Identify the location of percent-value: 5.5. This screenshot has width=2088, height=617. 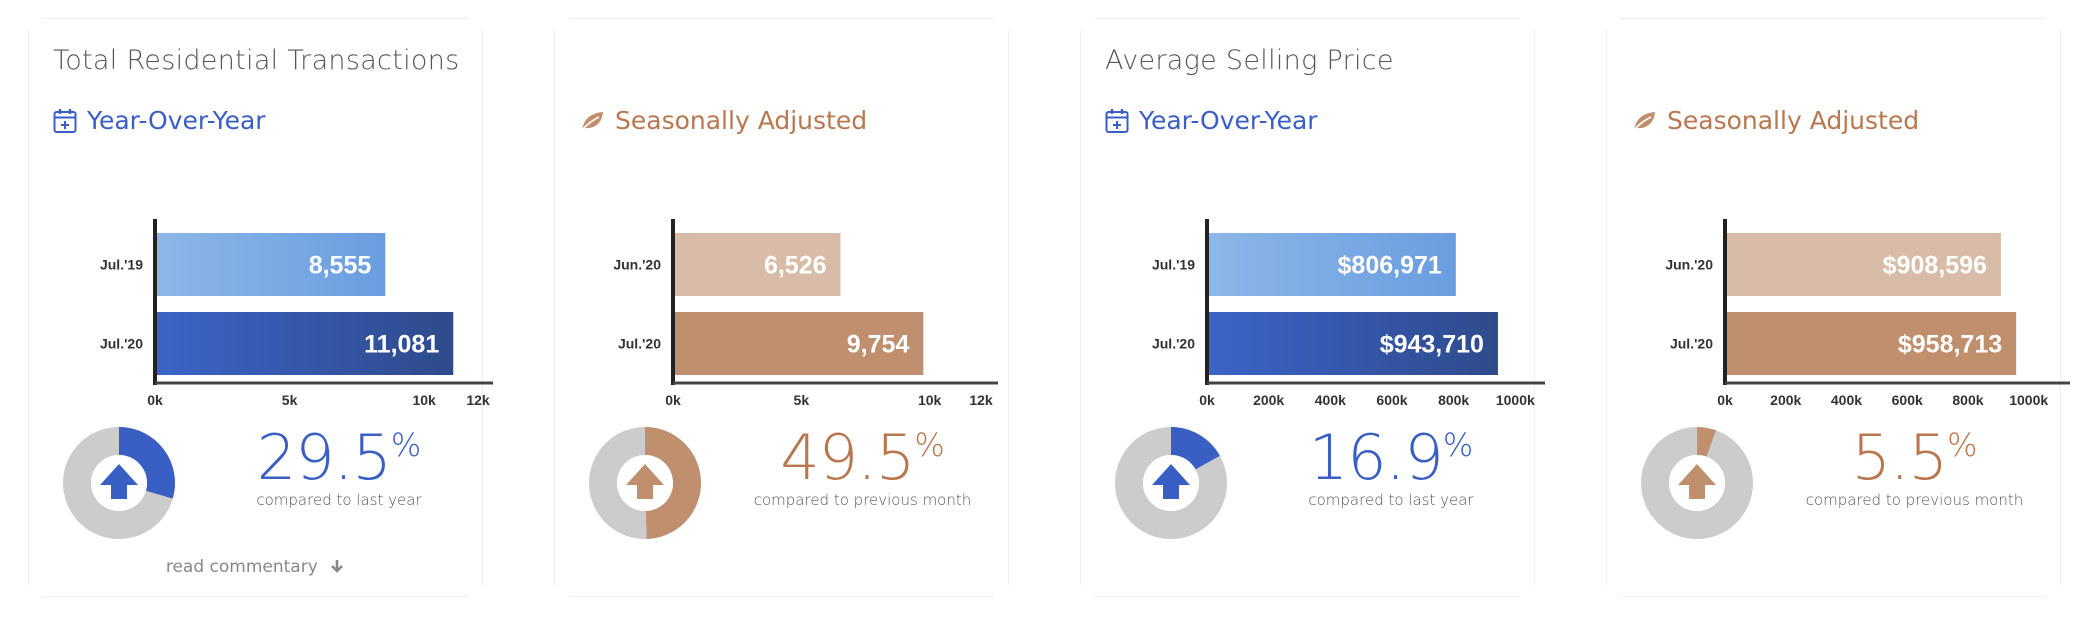
(1899, 457).